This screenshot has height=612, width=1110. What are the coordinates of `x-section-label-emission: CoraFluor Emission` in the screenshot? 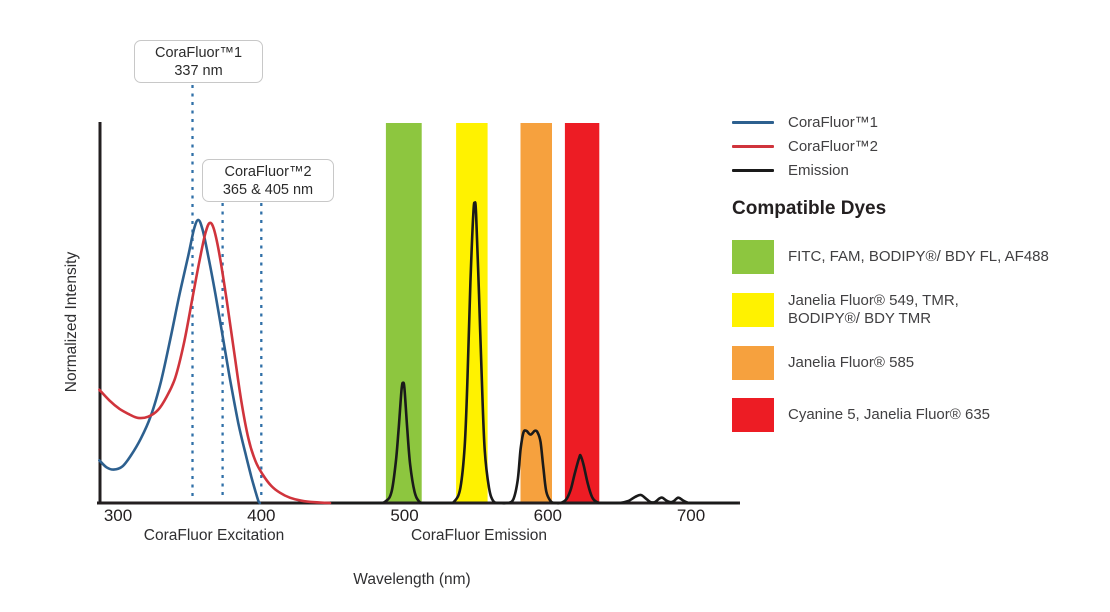 It's located at (479, 535).